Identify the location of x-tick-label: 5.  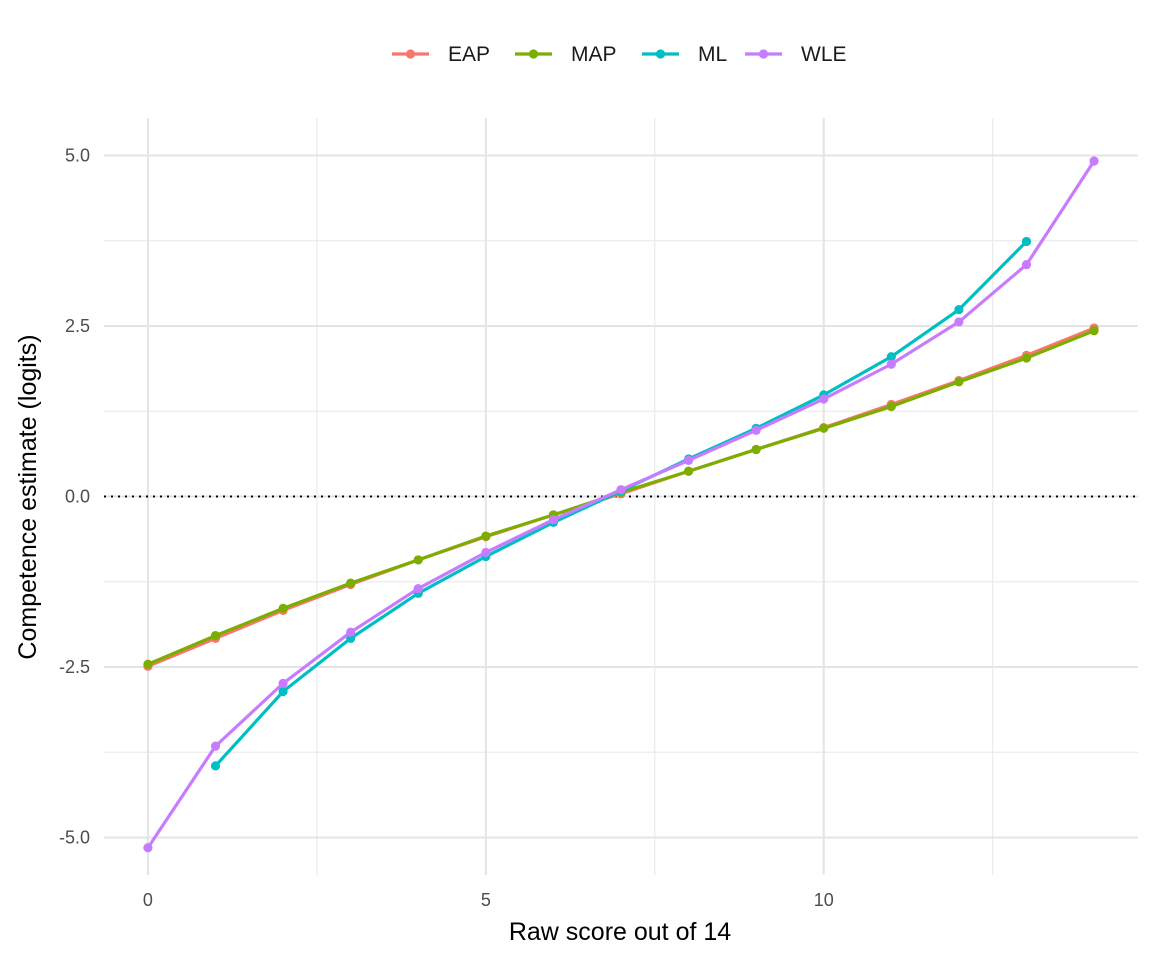
(486, 900).